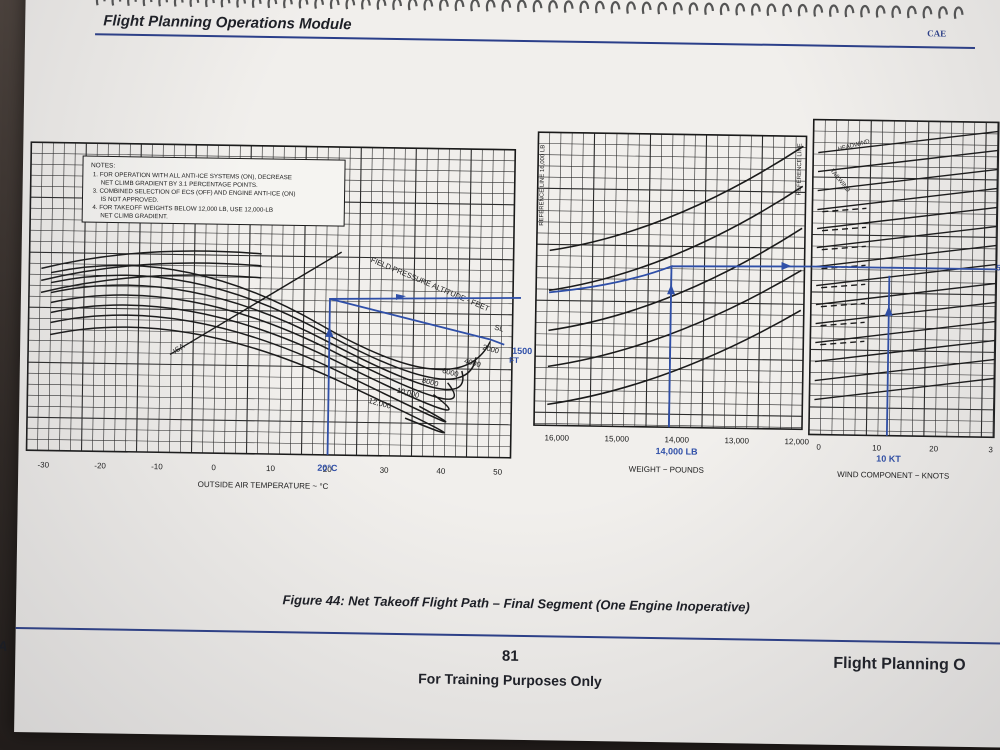 This screenshot has height=750, width=1000. What do you see at coordinates (800, 169) in the screenshot?
I see `wind-reference-label: REFERENCE LINE` at bounding box center [800, 169].